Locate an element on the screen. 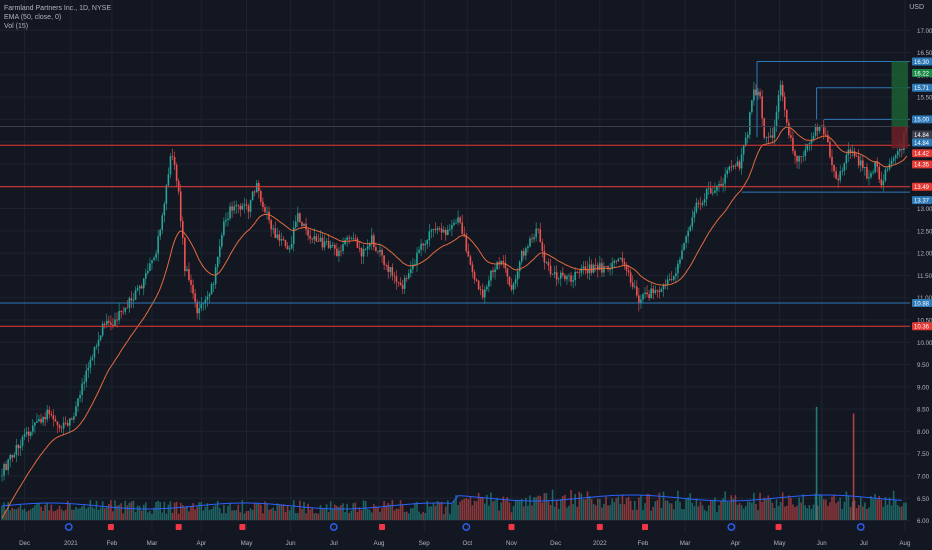 This screenshot has width=932, height=550. price-tick-label: 9.00 is located at coordinates (923, 387).